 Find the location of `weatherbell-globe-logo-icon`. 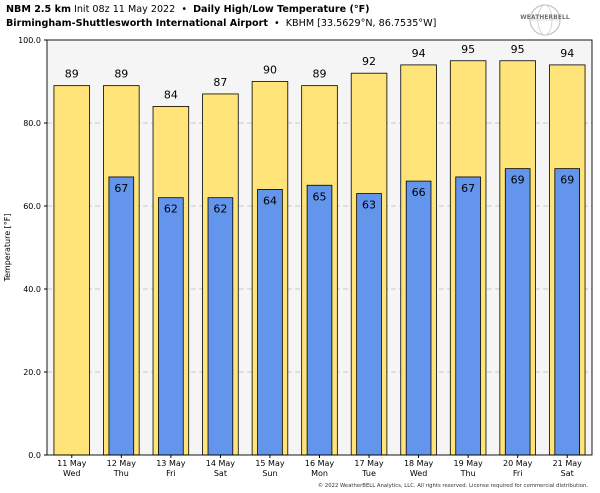

weatherbell-globe-logo-icon is located at coordinates (545, 20).